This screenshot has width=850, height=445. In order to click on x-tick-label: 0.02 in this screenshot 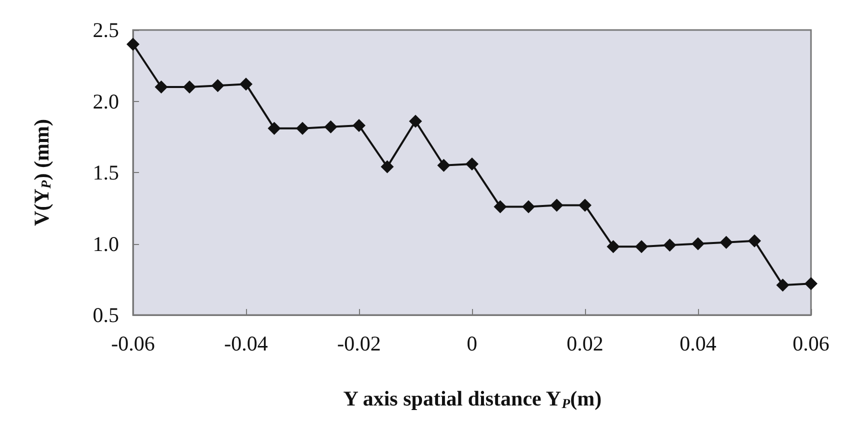, I will do `click(585, 344)`.